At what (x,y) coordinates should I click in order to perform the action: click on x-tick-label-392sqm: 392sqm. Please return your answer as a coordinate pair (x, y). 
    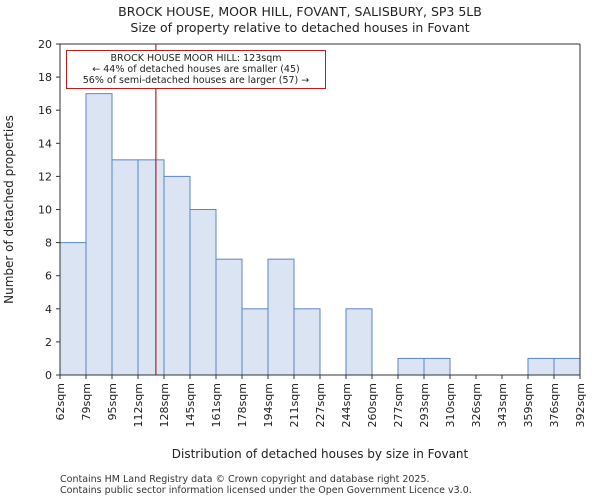
    Looking at the image, I should click on (580, 405).